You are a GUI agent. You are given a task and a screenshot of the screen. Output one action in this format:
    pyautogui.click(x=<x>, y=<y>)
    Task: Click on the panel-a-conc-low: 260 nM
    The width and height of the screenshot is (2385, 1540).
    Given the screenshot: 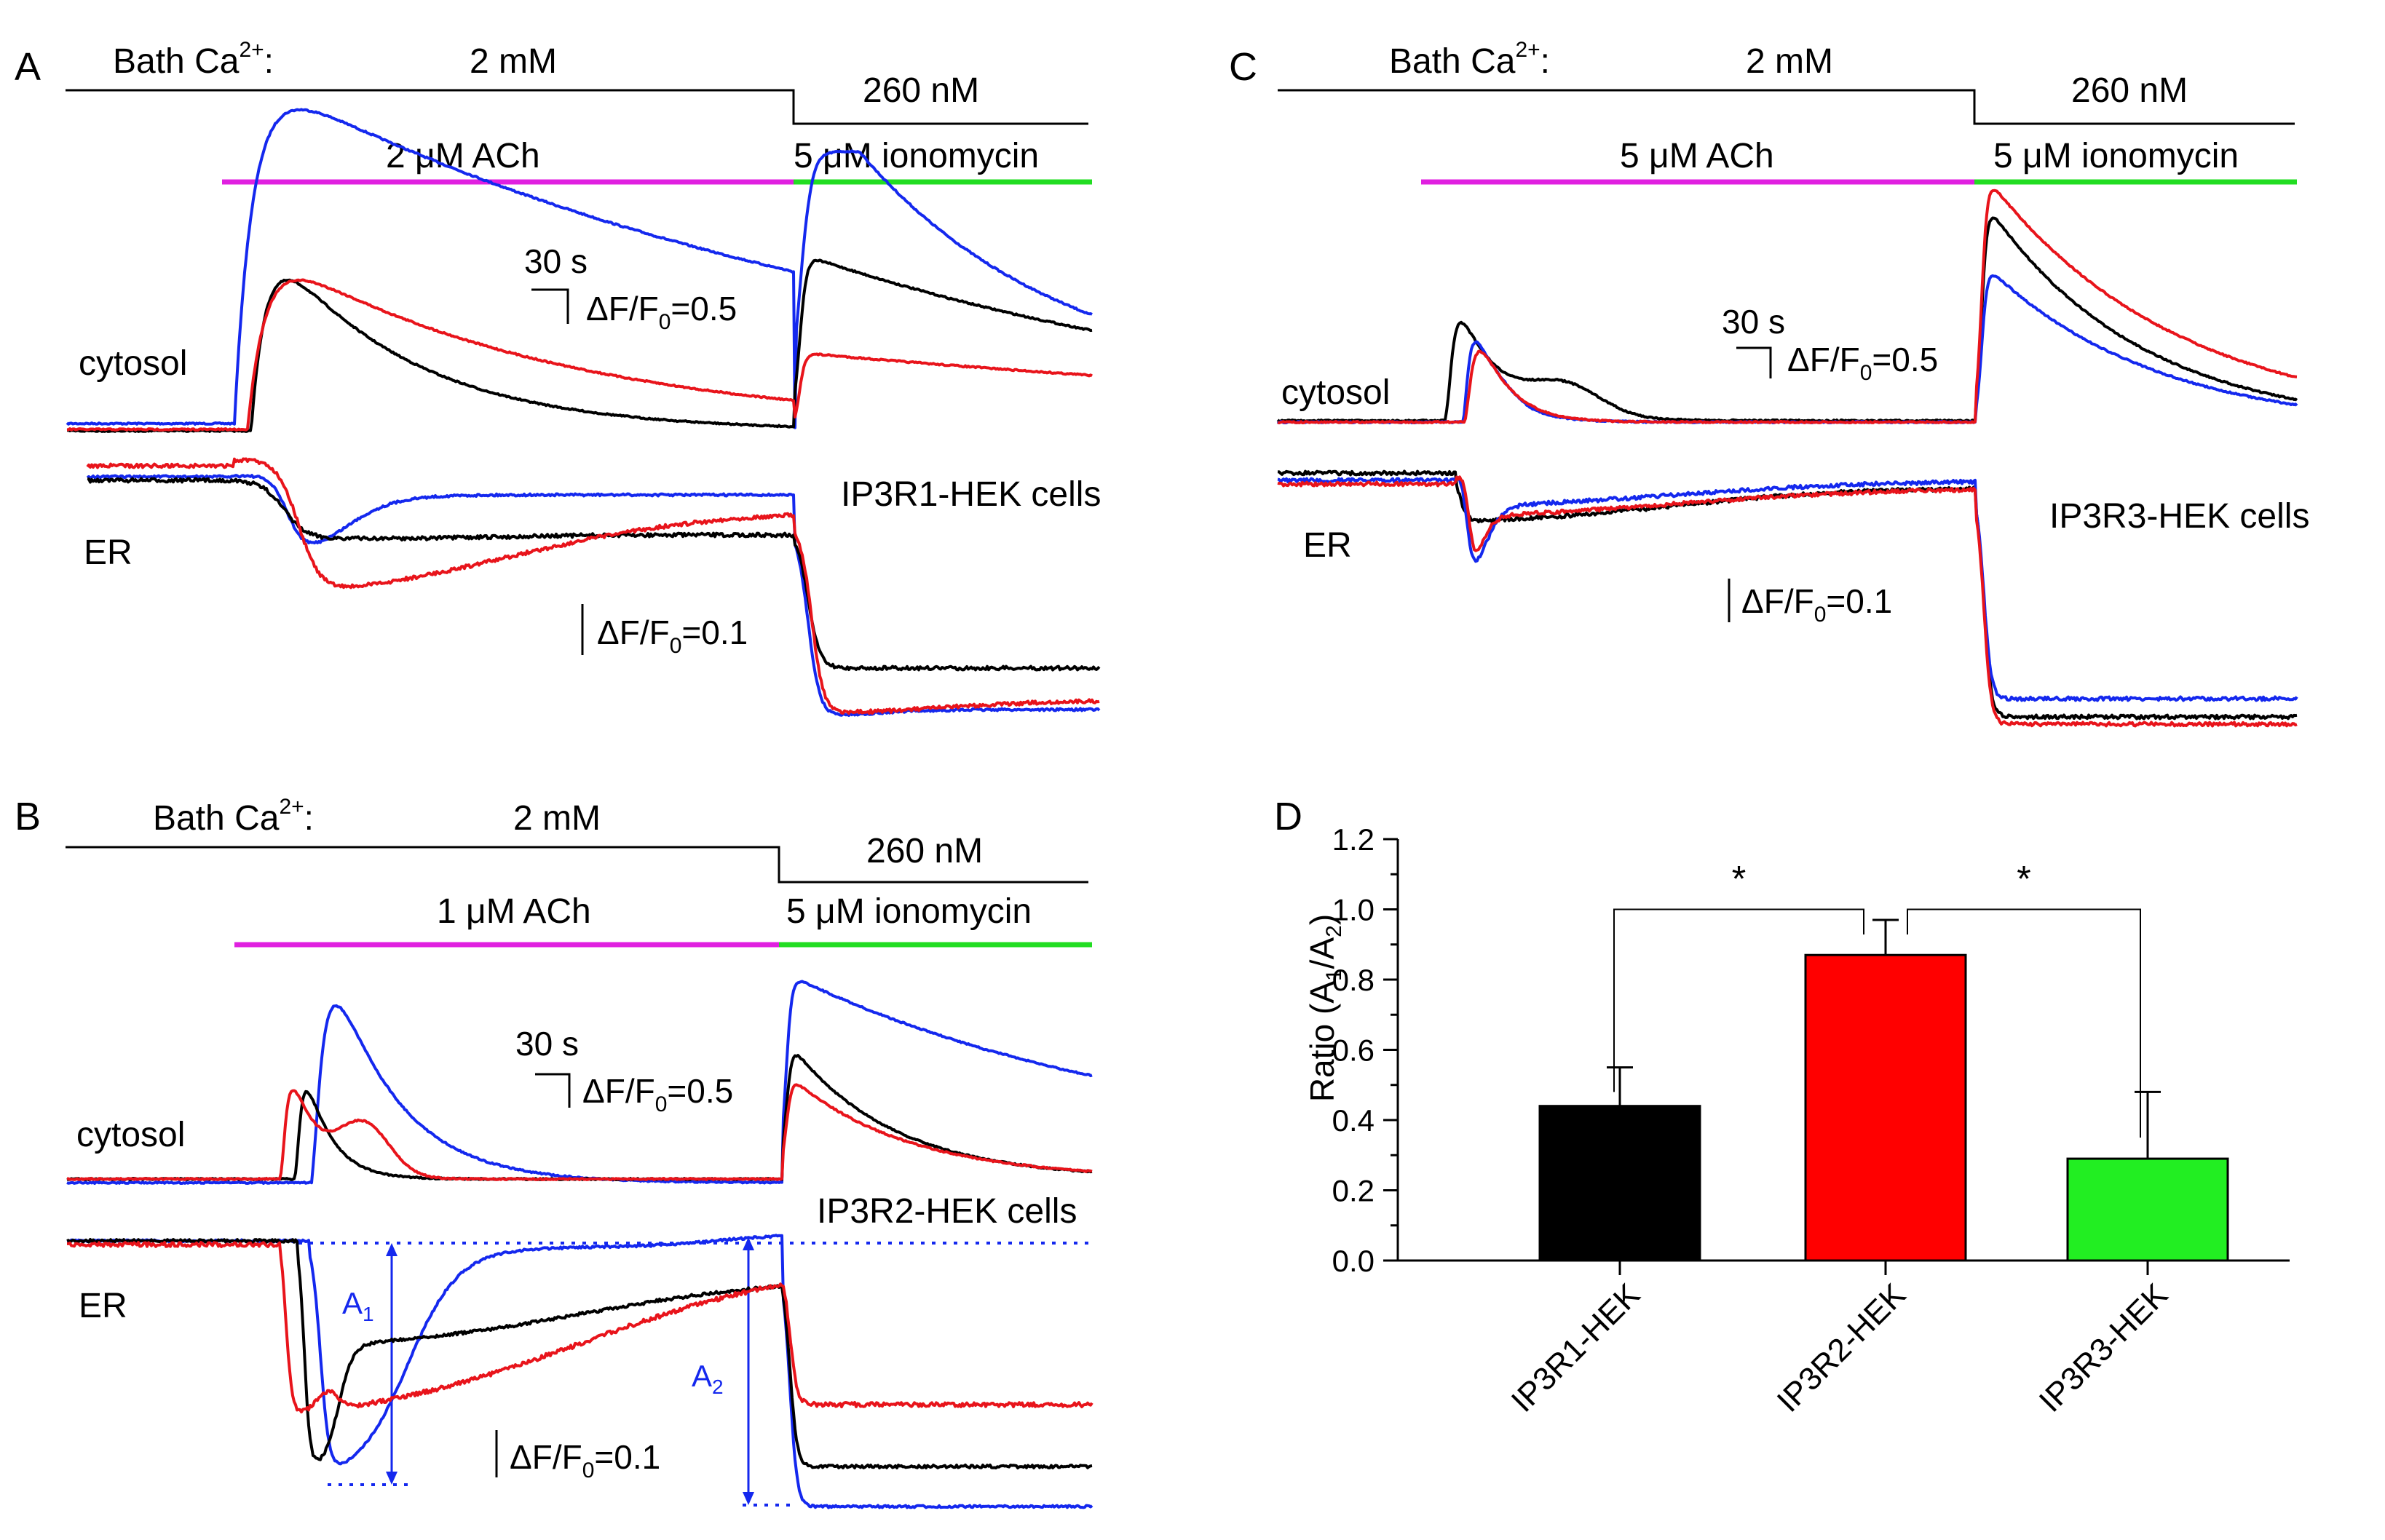 What is the action you would take?
    pyautogui.click(x=921, y=90)
    